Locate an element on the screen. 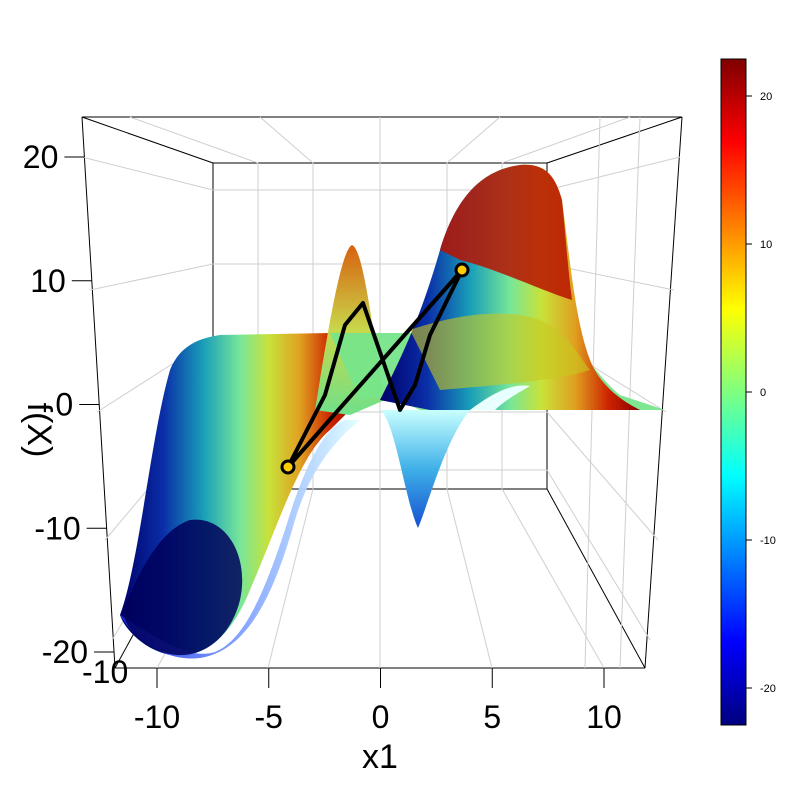 The image size is (800, 800). x-axis-ticks: -10 -5 0 5 10 is located at coordinates (378, 701).